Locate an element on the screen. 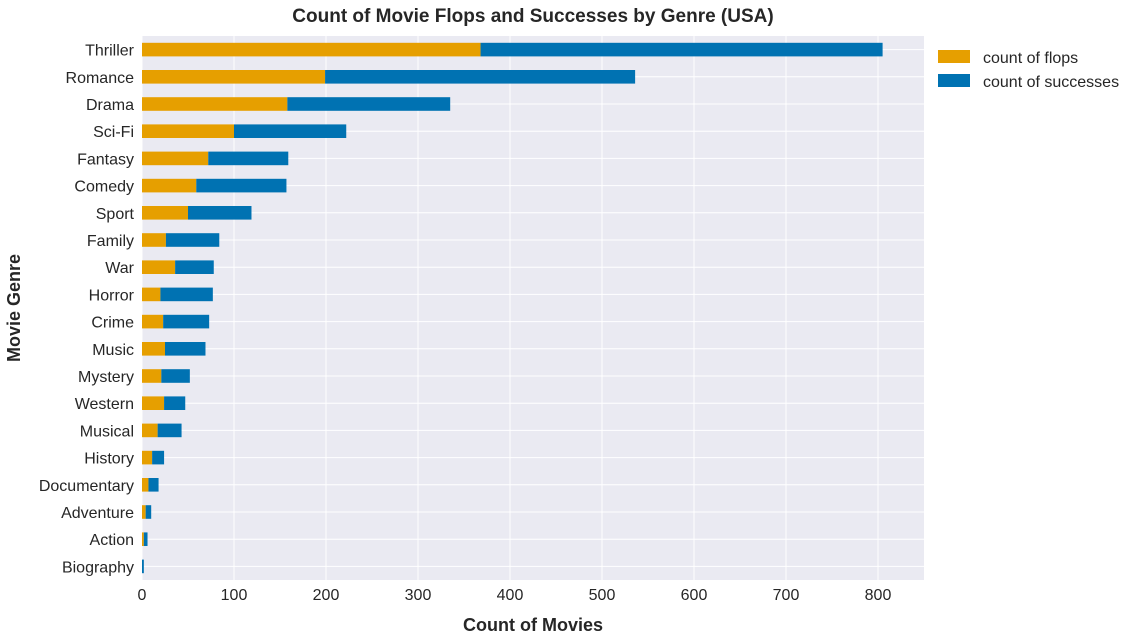 This screenshot has width=1132, height=642. x-tick-label: 100 is located at coordinates (234, 595).